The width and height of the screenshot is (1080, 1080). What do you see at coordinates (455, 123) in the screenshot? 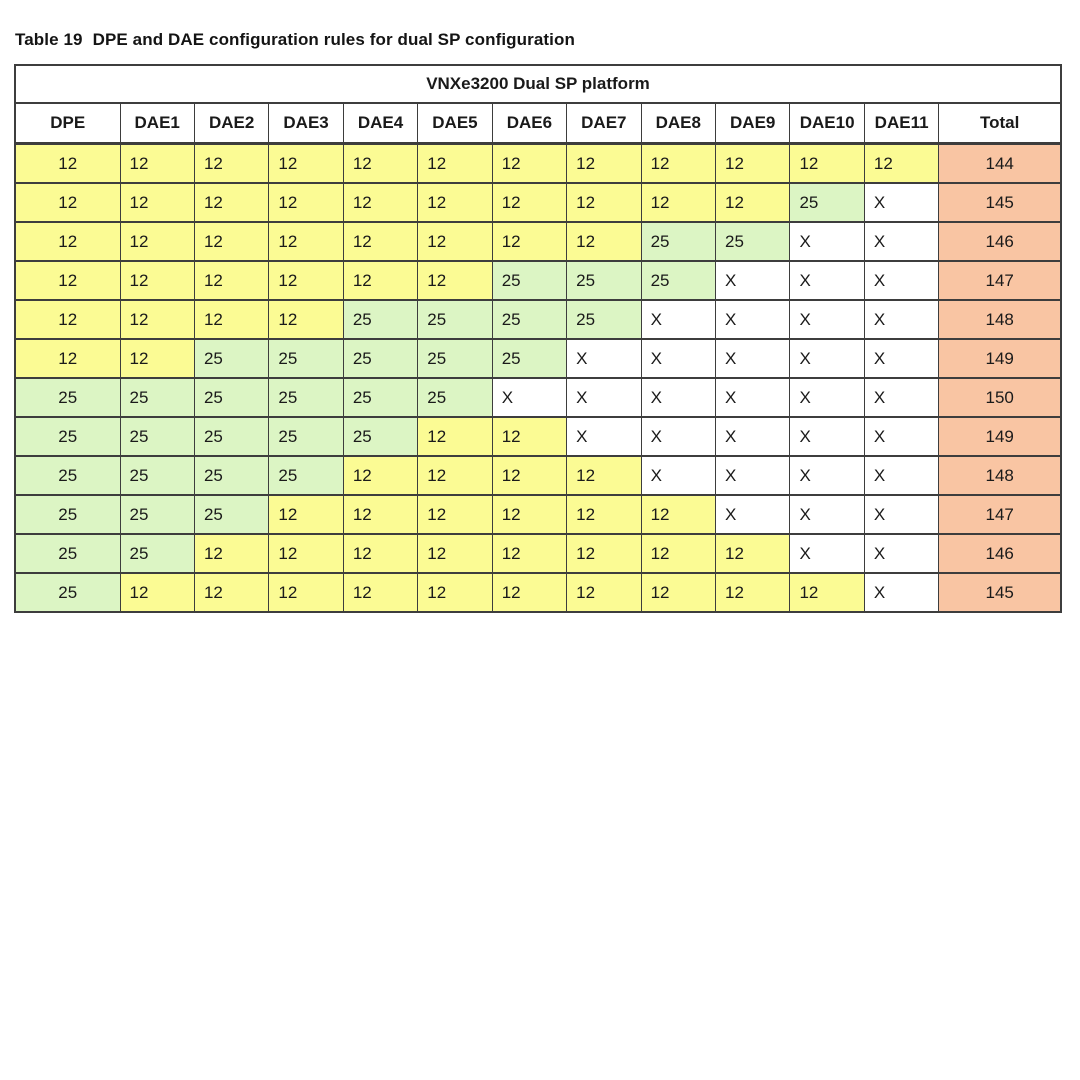
I see `column-header-dae5: DAE5` at bounding box center [455, 123].